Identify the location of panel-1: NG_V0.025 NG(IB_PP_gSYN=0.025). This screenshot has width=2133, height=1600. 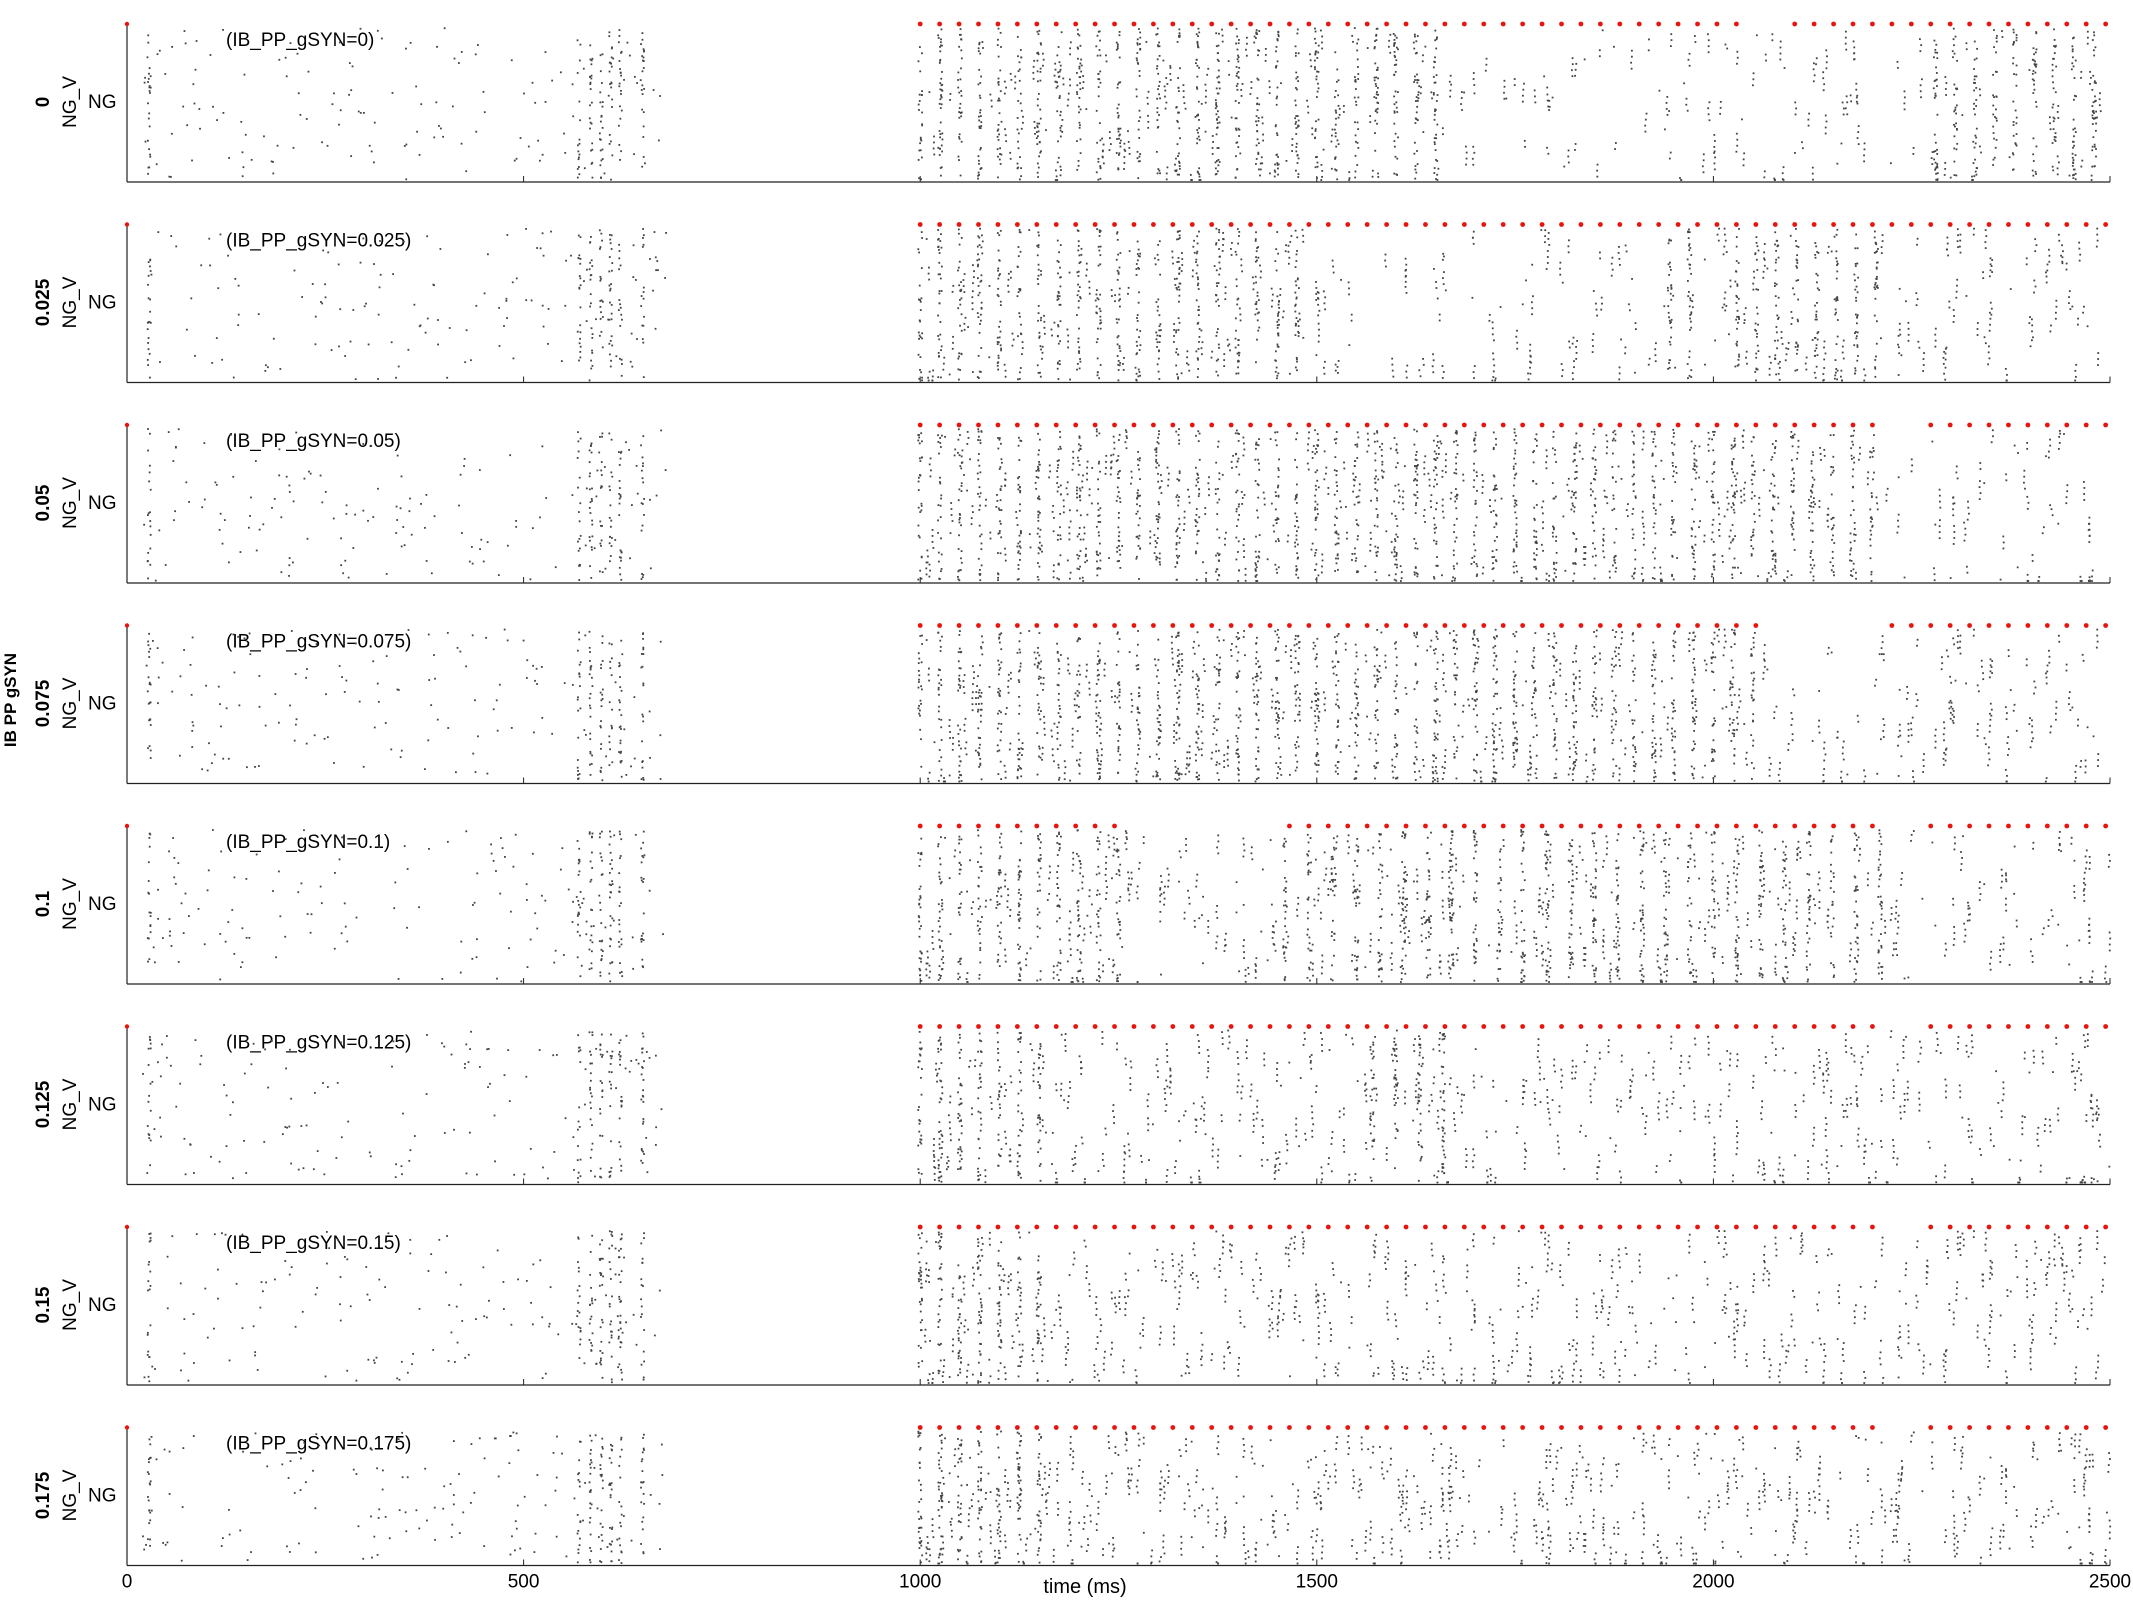
(1071, 302).